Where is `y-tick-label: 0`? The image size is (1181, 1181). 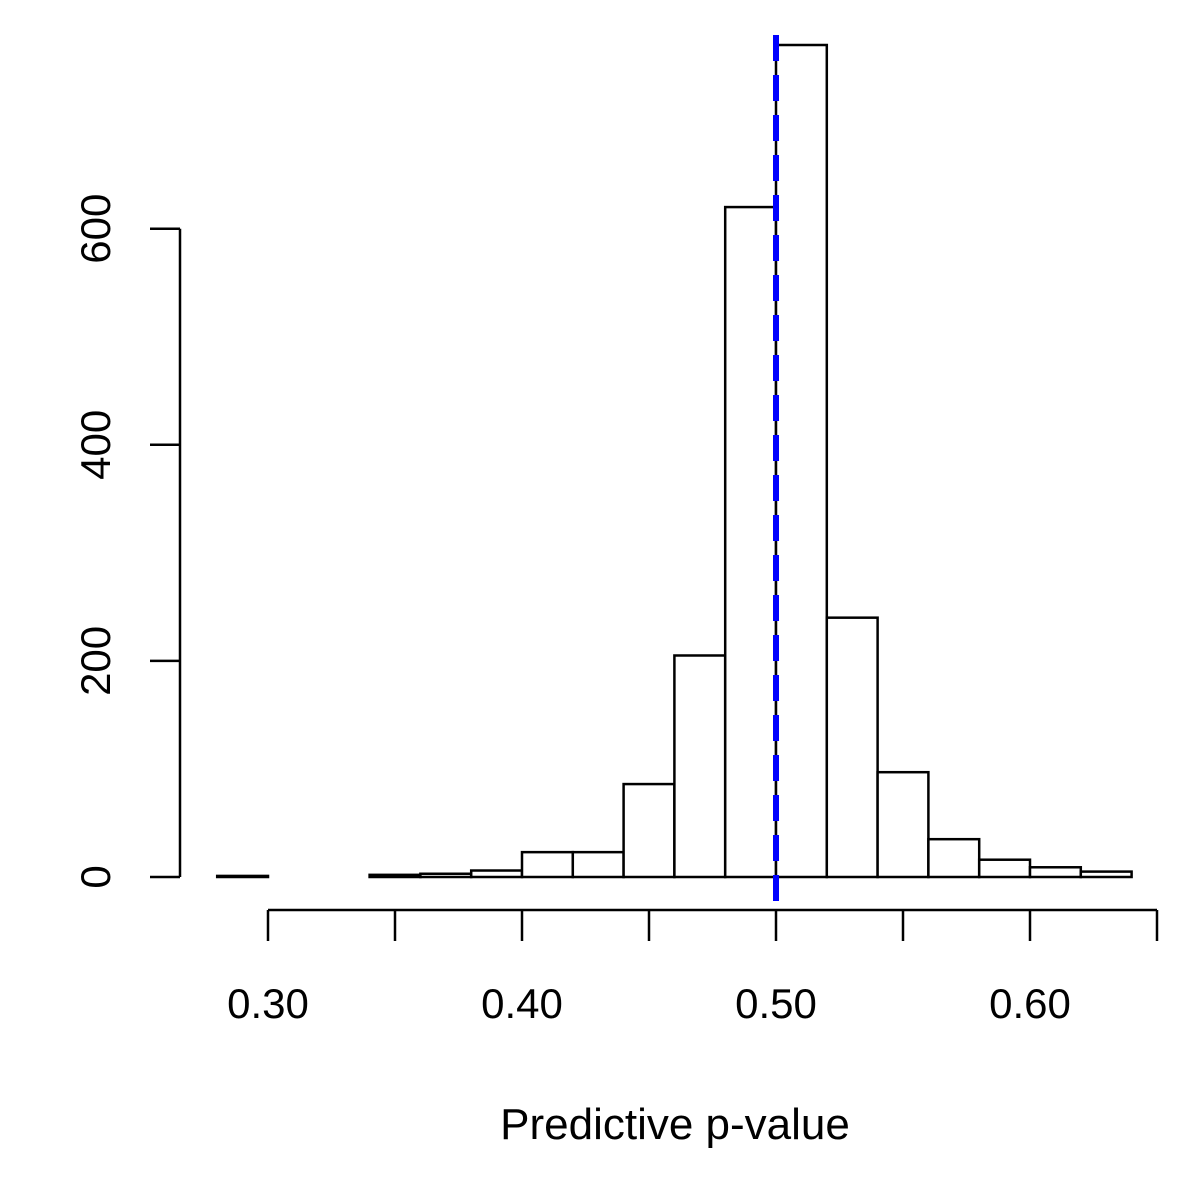
y-tick-label: 0 is located at coordinates (95, 876).